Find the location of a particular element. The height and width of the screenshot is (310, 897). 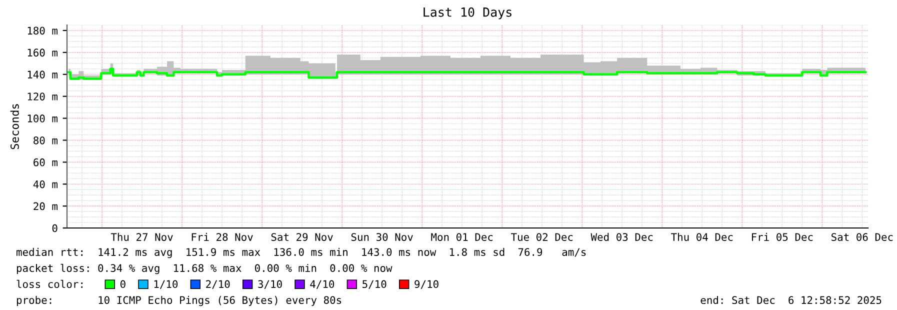

legend-label: 2/10 is located at coordinates (218, 284).